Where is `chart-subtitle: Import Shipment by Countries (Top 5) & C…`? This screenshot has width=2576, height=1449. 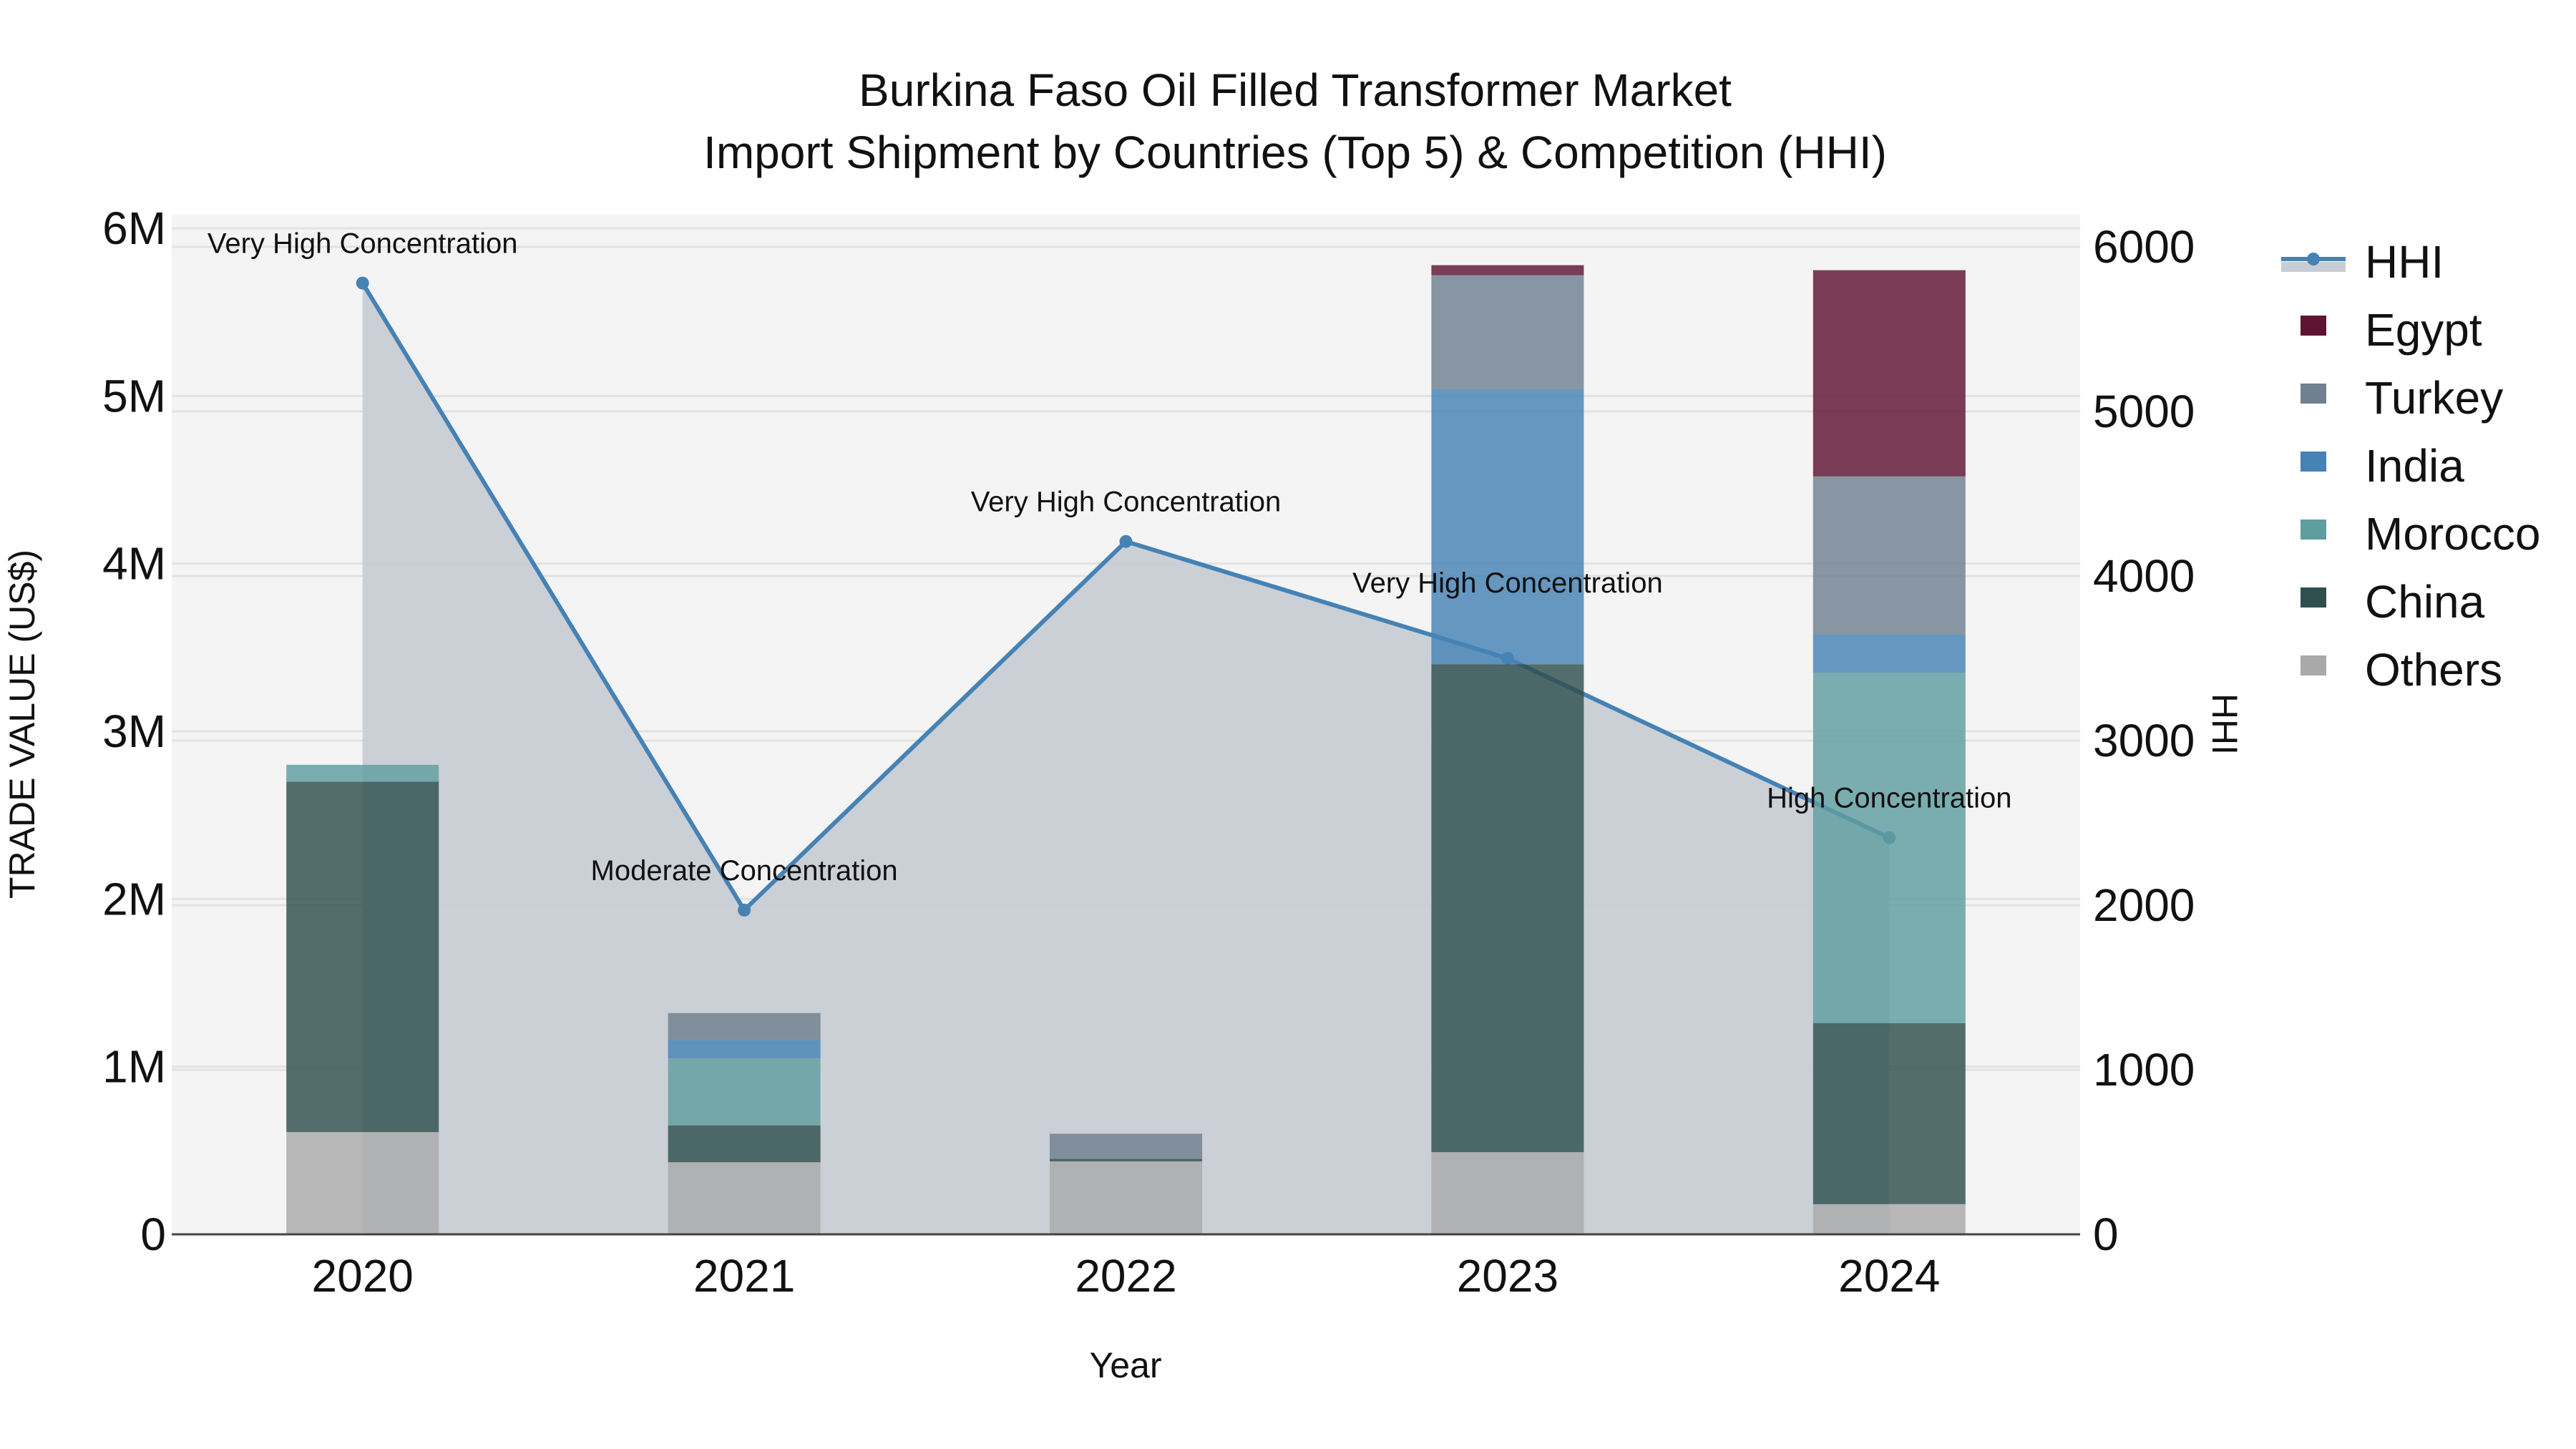 chart-subtitle: Import Shipment by Countries (Top 5) & C… is located at coordinates (1295, 152).